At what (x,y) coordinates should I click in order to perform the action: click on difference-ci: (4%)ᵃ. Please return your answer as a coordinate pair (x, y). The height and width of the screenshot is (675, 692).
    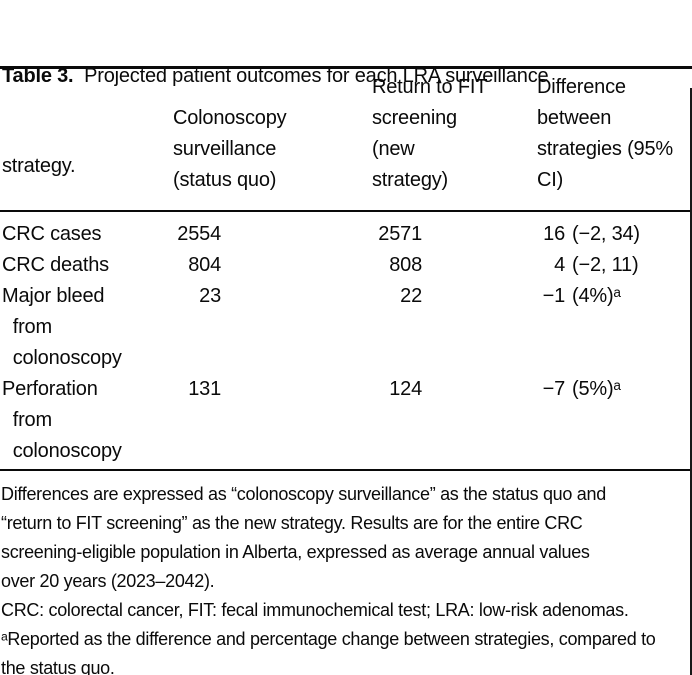
    Looking at the image, I should click on (596, 296).